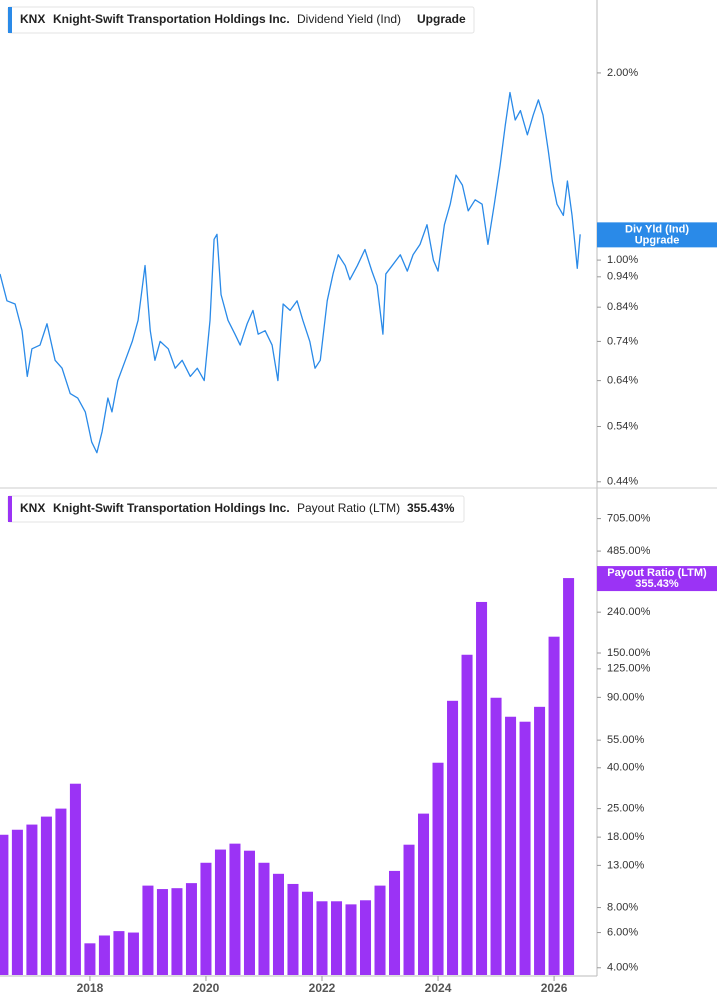 This screenshot has height=1005, width=717. What do you see at coordinates (622, 907) in the screenshot?
I see `y-tick-label: 8.00%` at bounding box center [622, 907].